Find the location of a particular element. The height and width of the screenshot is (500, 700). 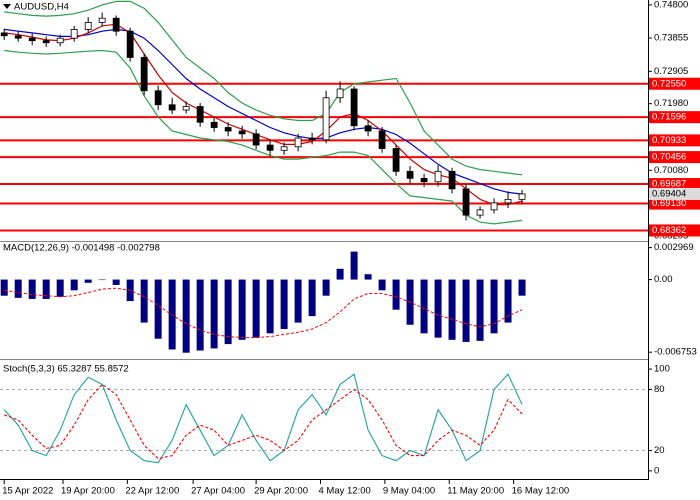

y-tick-label: 100 is located at coordinates (662, 369).